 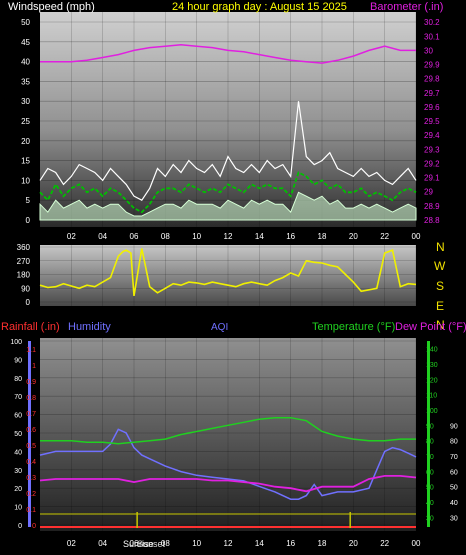 I want to click on humidity-tick-label: 0, so click(x=20, y=526).